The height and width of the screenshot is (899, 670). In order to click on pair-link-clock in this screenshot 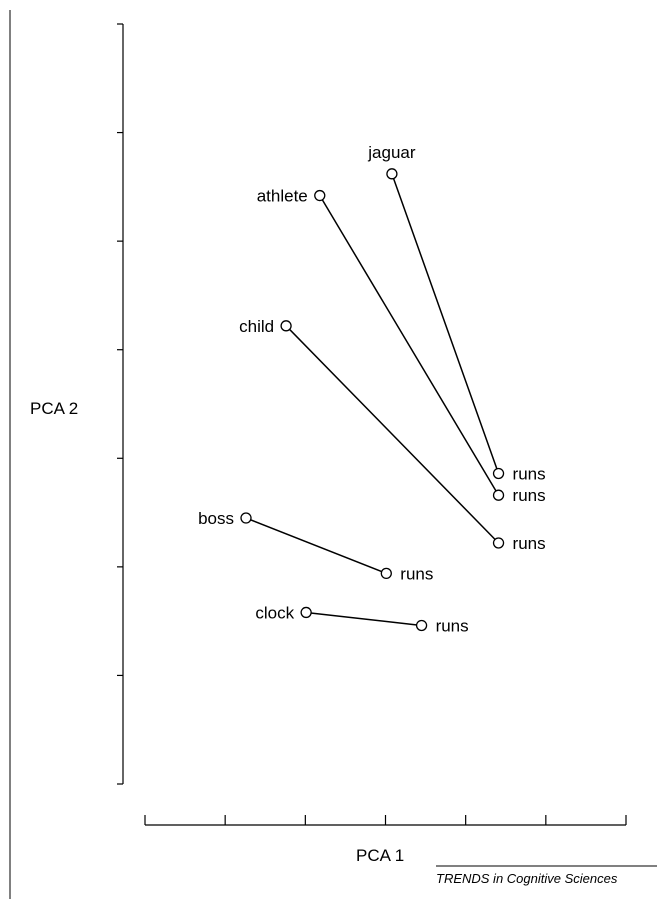, I will do `click(364, 619)`.